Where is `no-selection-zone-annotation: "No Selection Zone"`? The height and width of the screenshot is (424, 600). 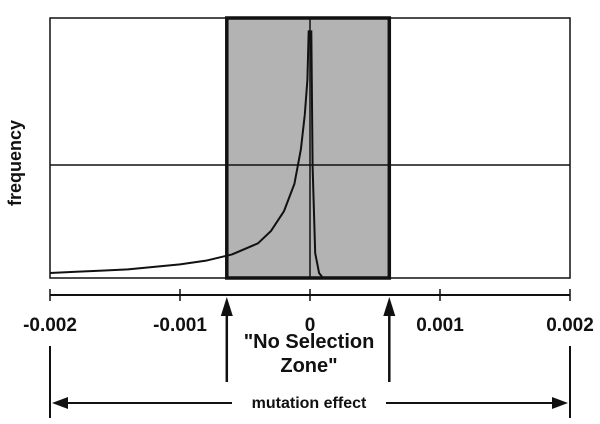 no-selection-zone-annotation: "No Selection Zone" is located at coordinates (308, 339).